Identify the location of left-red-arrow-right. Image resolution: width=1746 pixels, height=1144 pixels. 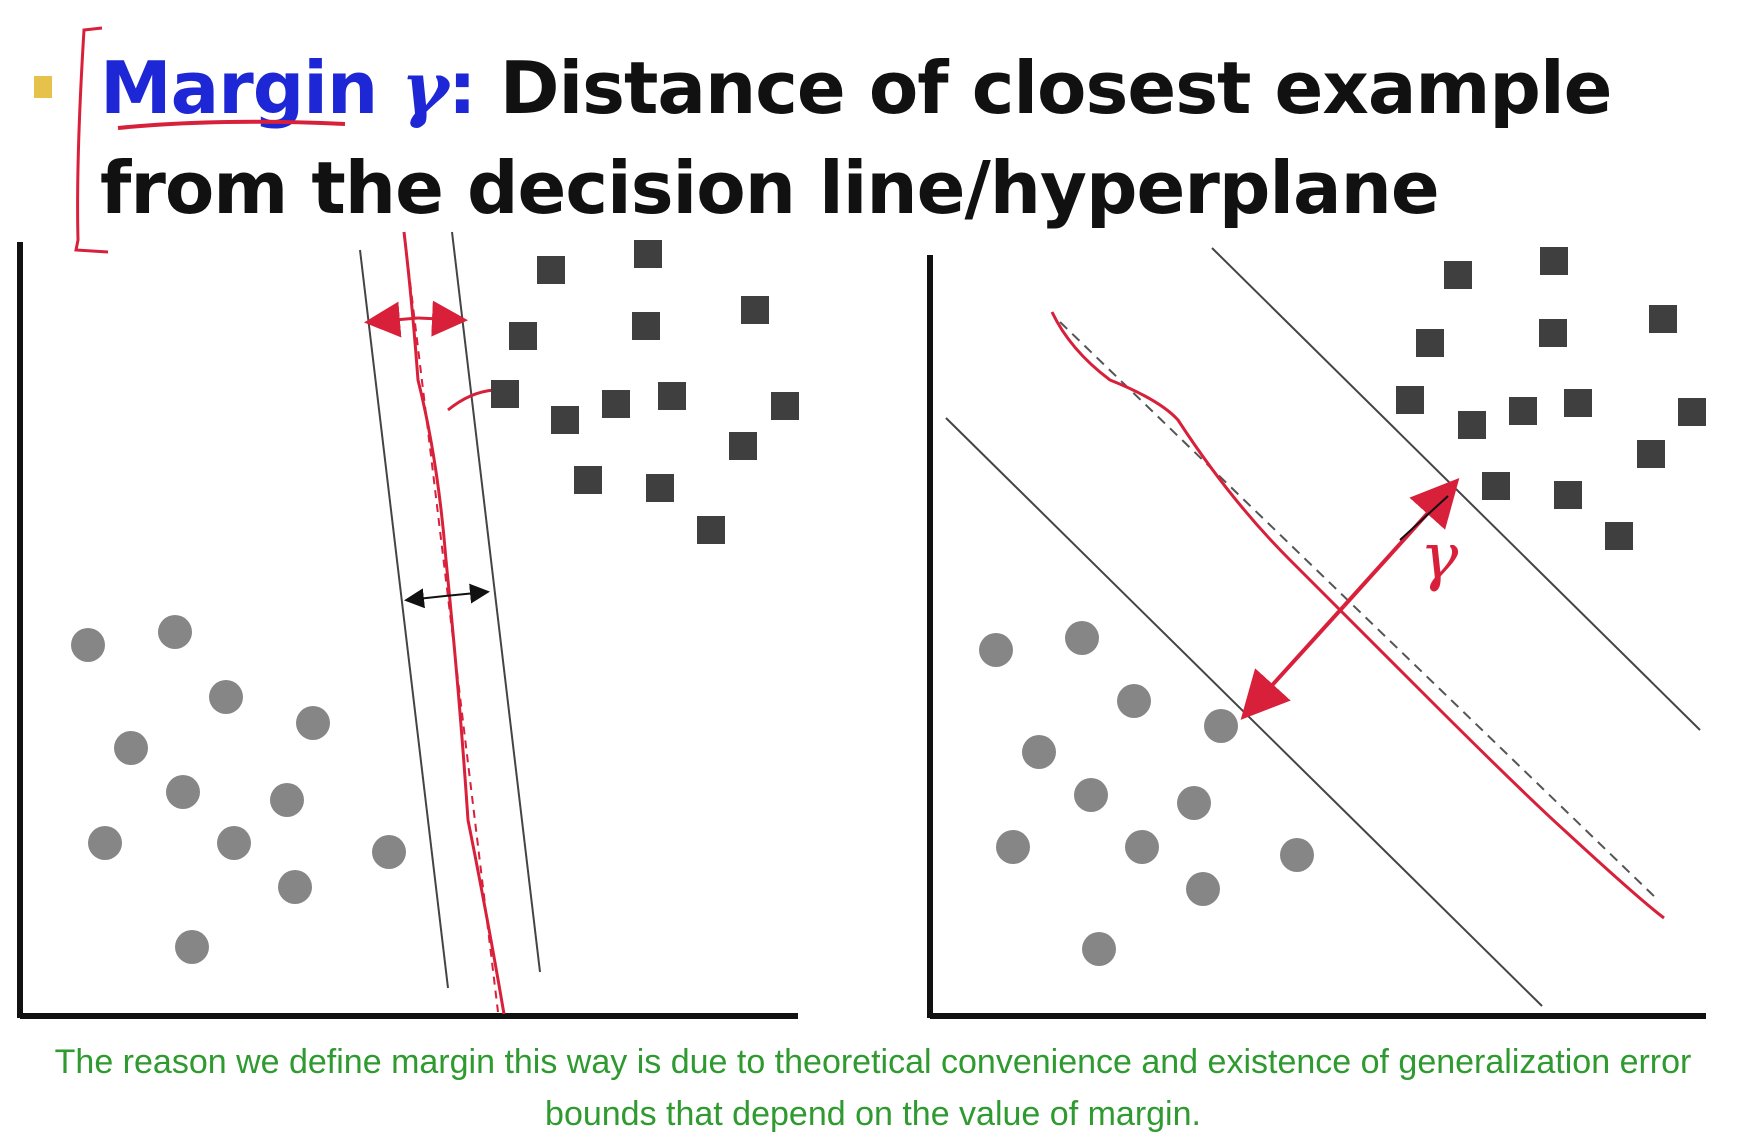
(442, 318).